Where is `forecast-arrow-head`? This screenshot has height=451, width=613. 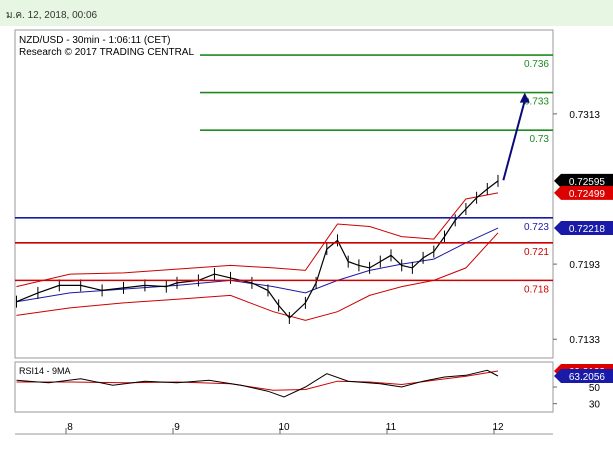 forecast-arrow-head is located at coordinates (524, 97).